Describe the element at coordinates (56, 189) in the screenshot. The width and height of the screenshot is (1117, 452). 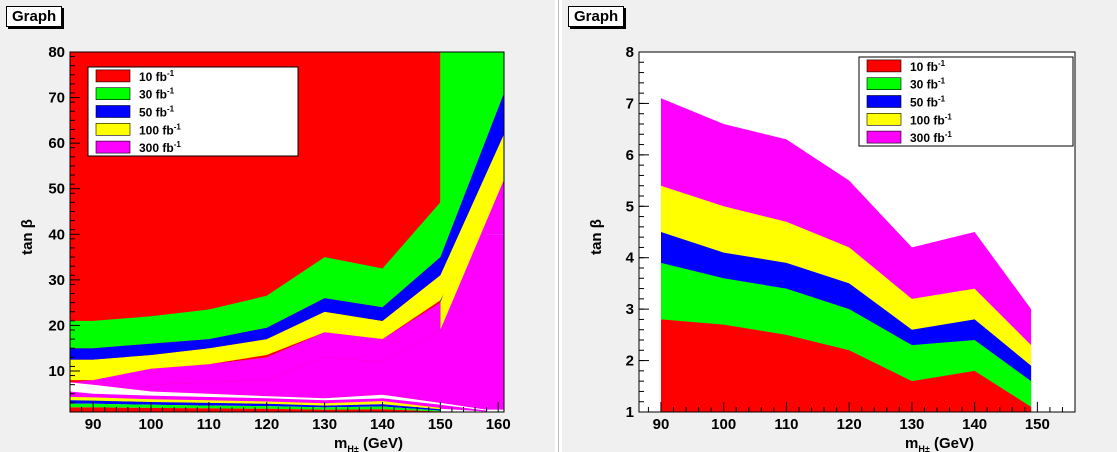
I see `y-tick-label: 50` at that location.